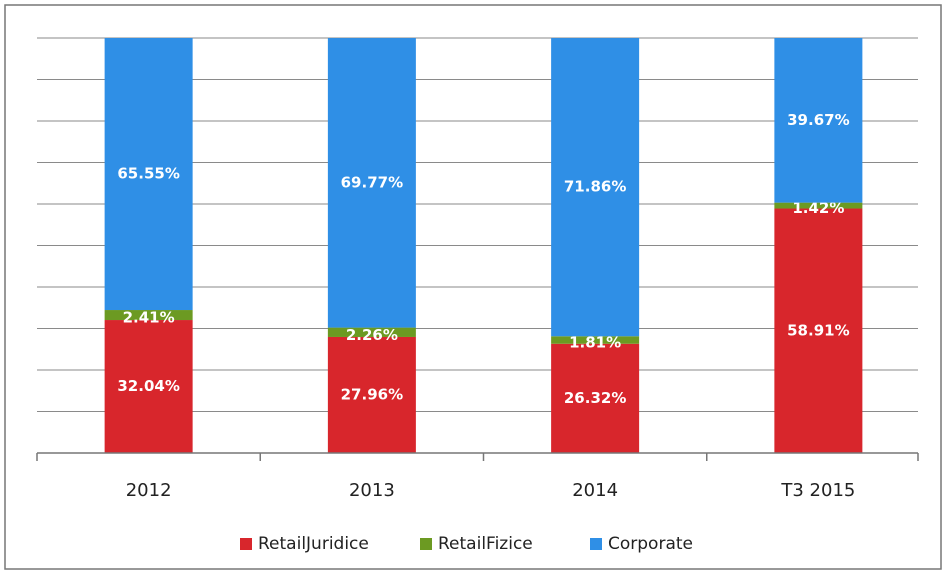 The height and width of the screenshot is (576, 947). Describe the element at coordinates (650, 544) in the screenshot. I see `legend-label: Corporate` at that location.